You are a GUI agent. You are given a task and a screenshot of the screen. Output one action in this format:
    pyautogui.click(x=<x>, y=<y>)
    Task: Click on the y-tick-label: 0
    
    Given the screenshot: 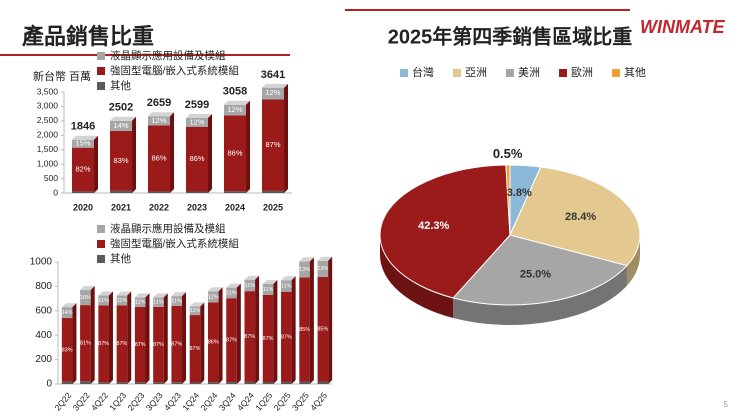 What is the action you would take?
    pyautogui.click(x=49, y=384)
    